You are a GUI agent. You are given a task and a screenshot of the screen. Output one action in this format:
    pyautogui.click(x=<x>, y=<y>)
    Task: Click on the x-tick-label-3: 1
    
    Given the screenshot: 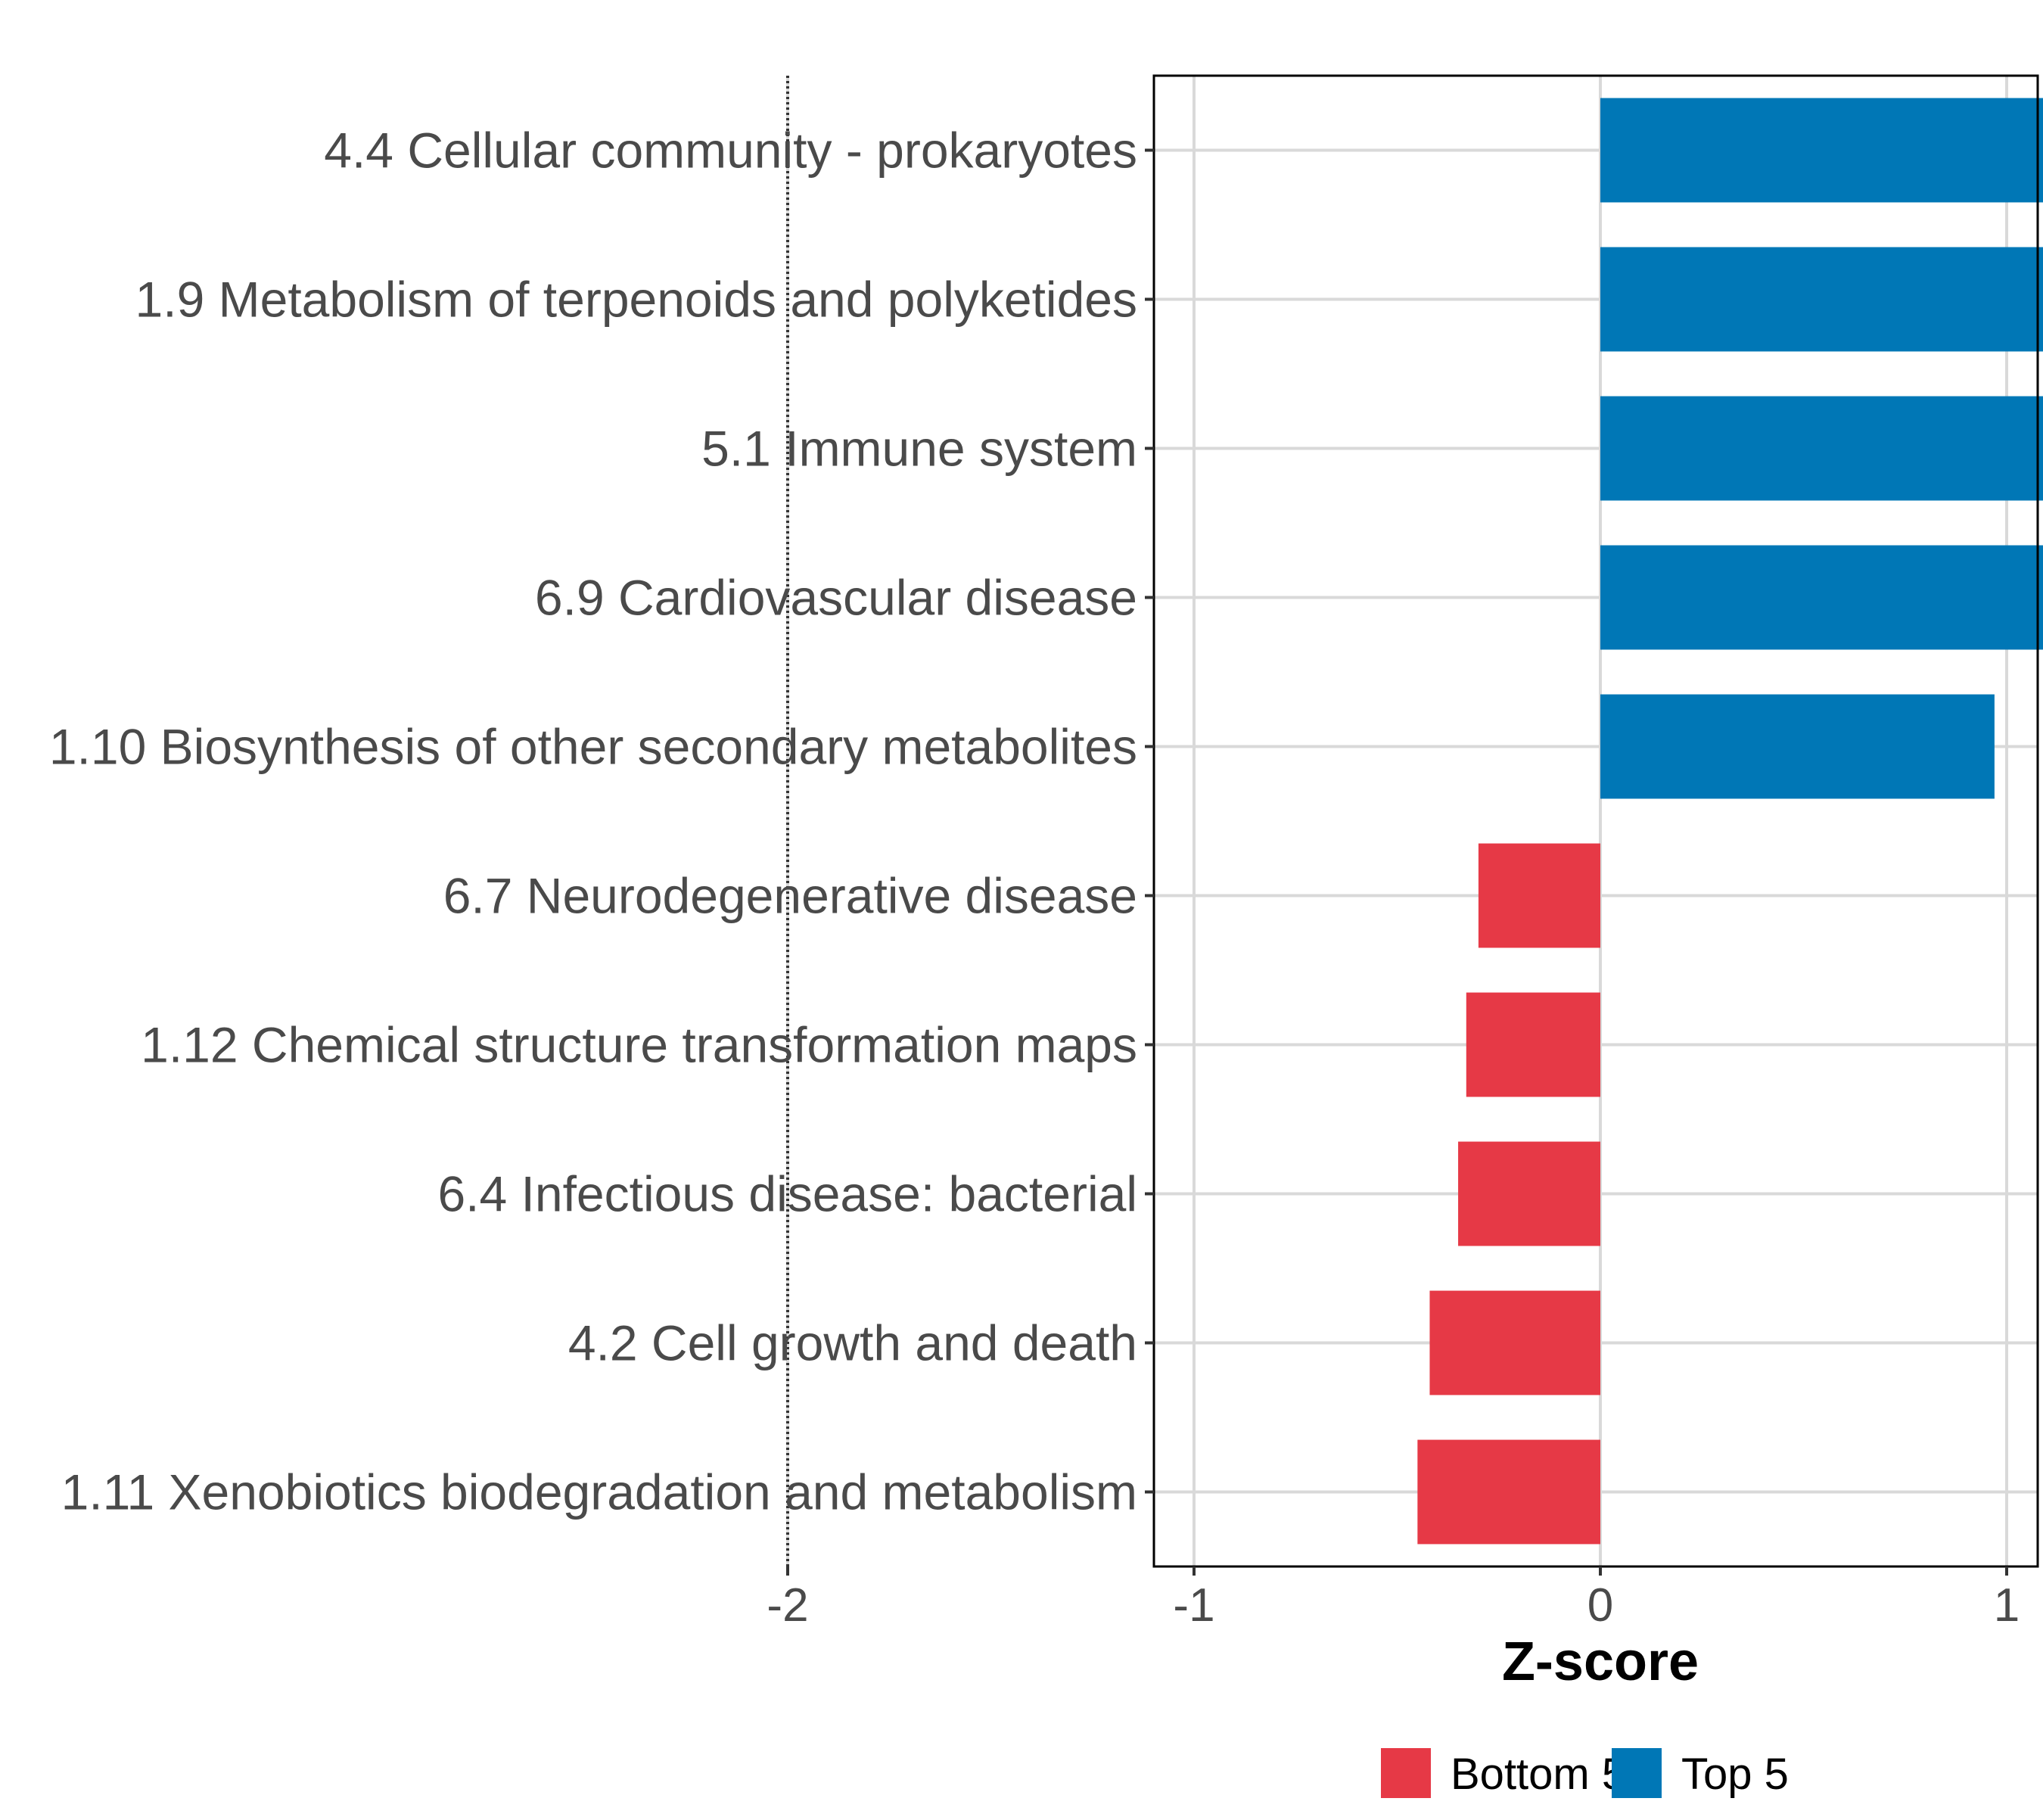 What is the action you would take?
    pyautogui.click(x=2007, y=1606)
    